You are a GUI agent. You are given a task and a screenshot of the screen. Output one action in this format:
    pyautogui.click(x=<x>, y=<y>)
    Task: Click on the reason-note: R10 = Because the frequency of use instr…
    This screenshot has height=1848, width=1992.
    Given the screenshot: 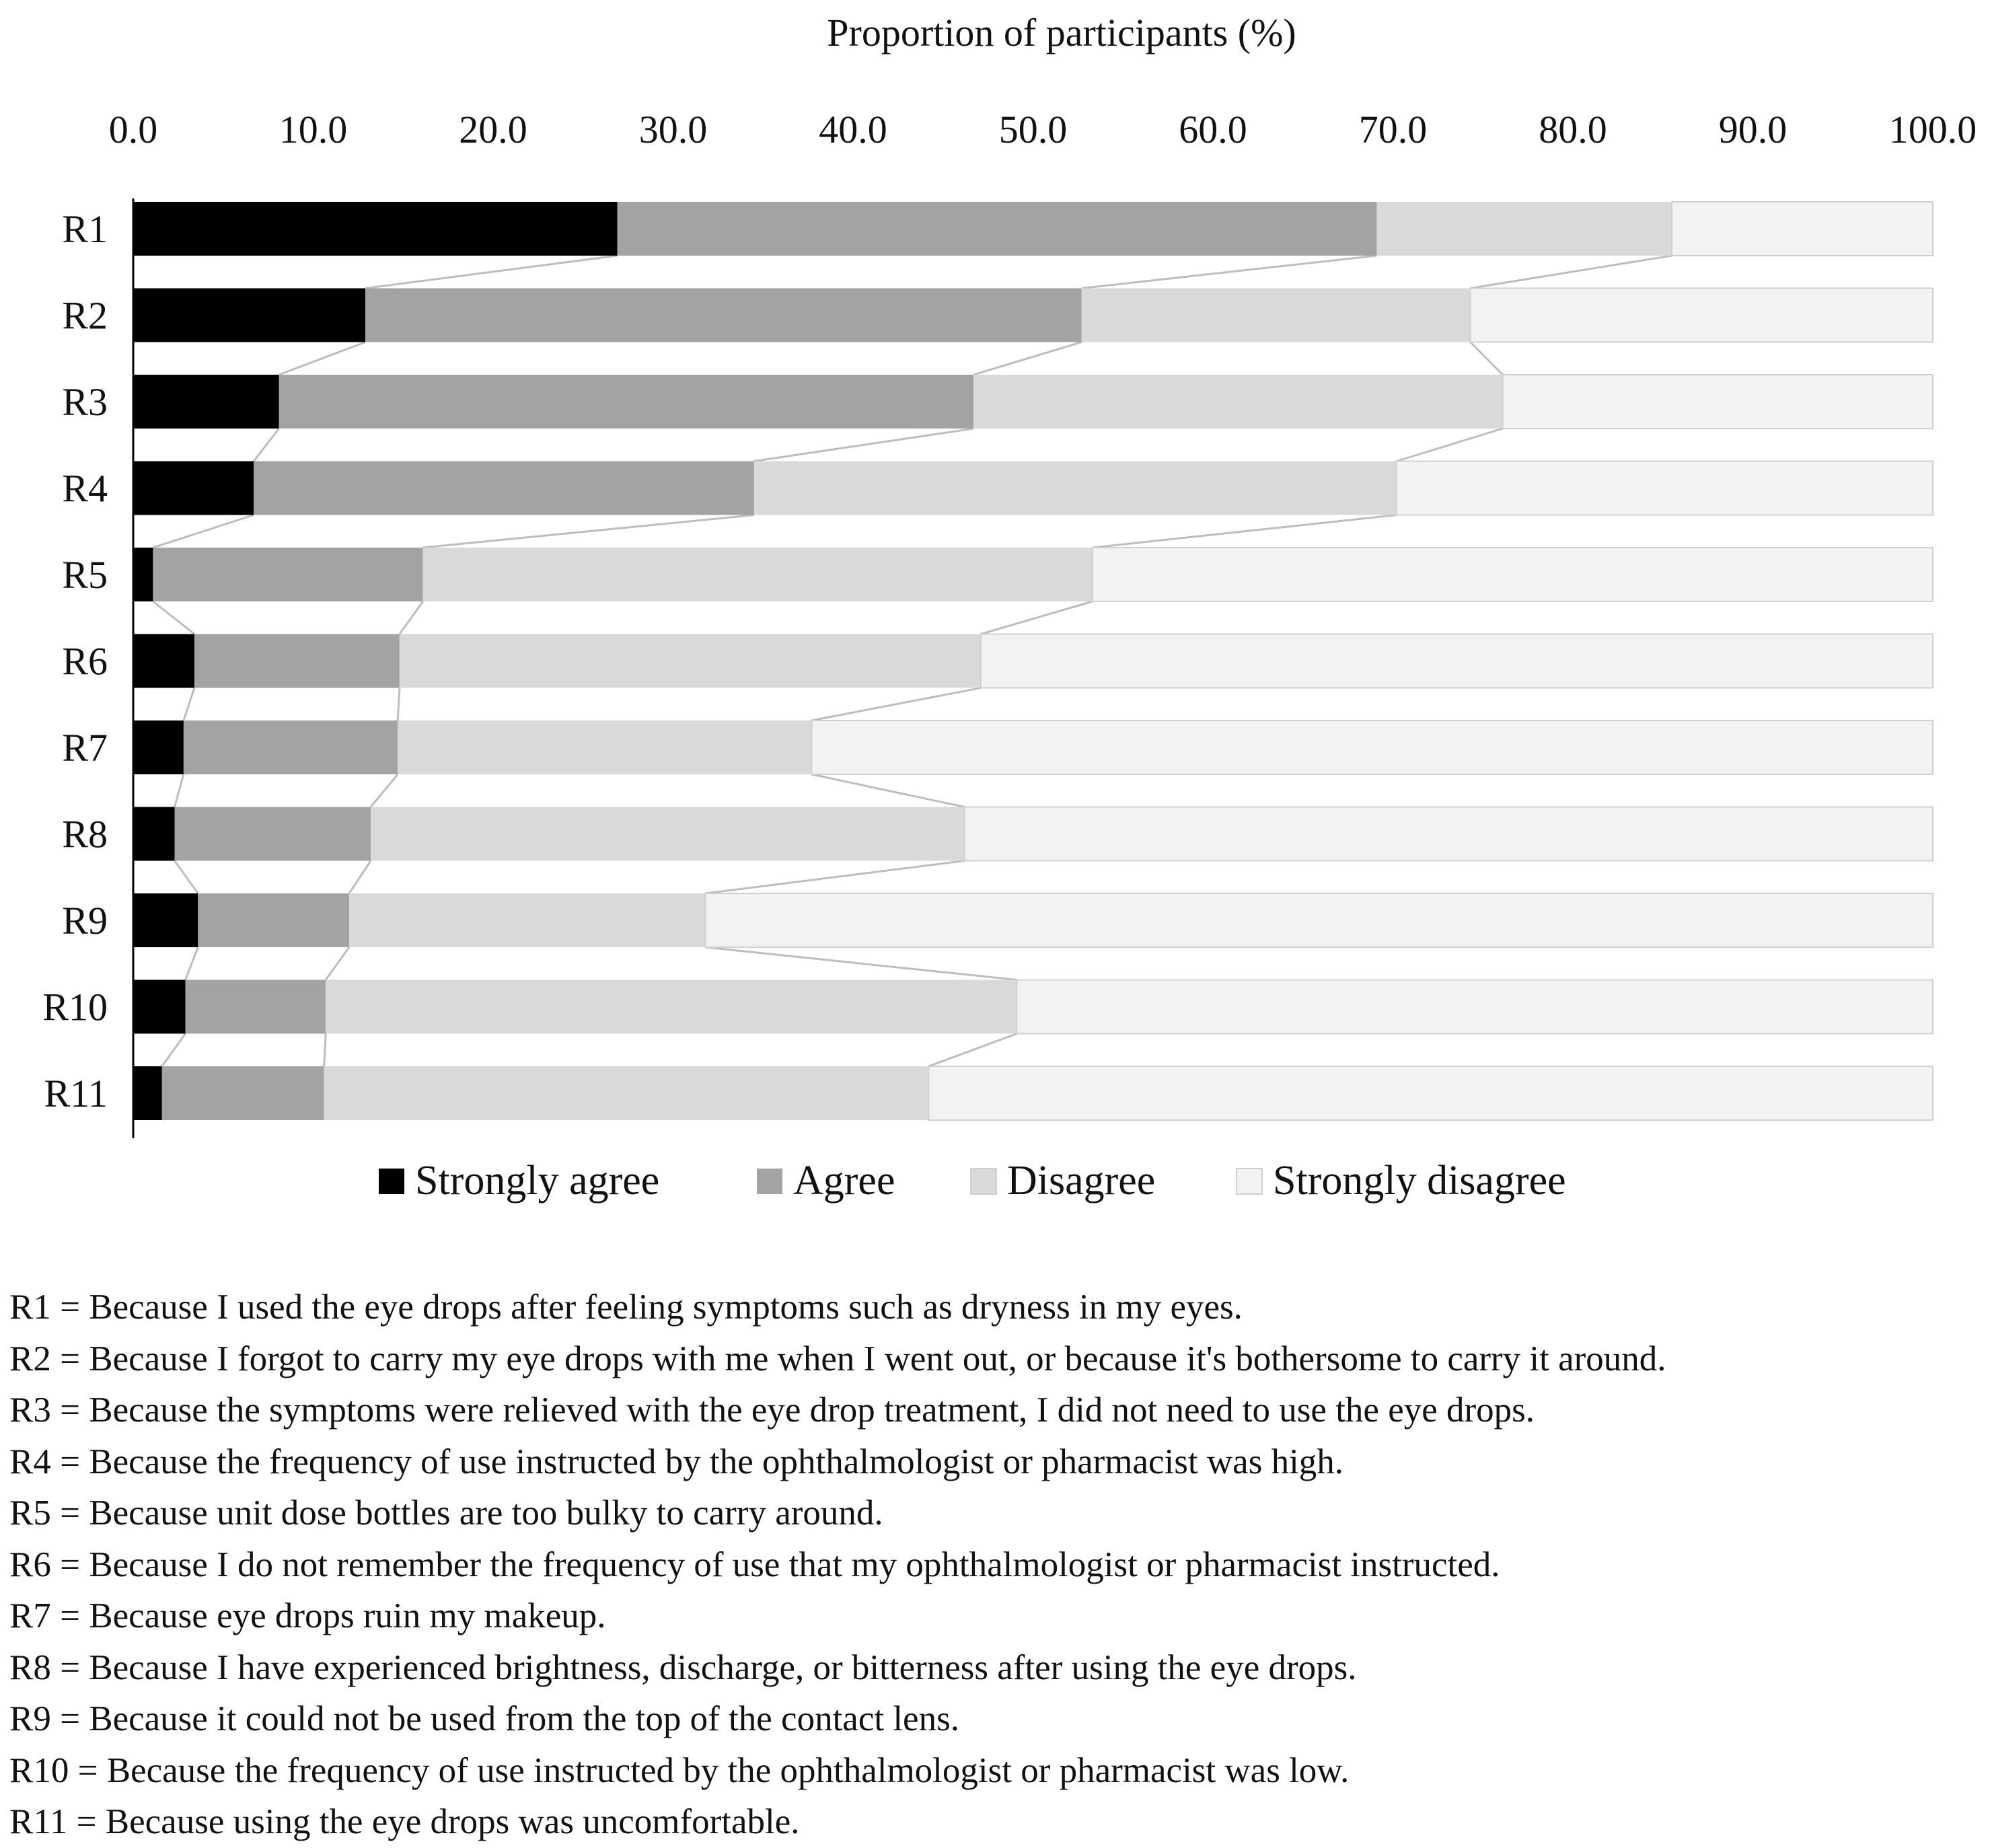 What is the action you would take?
    pyautogui.click(x=679, y=1770)
    